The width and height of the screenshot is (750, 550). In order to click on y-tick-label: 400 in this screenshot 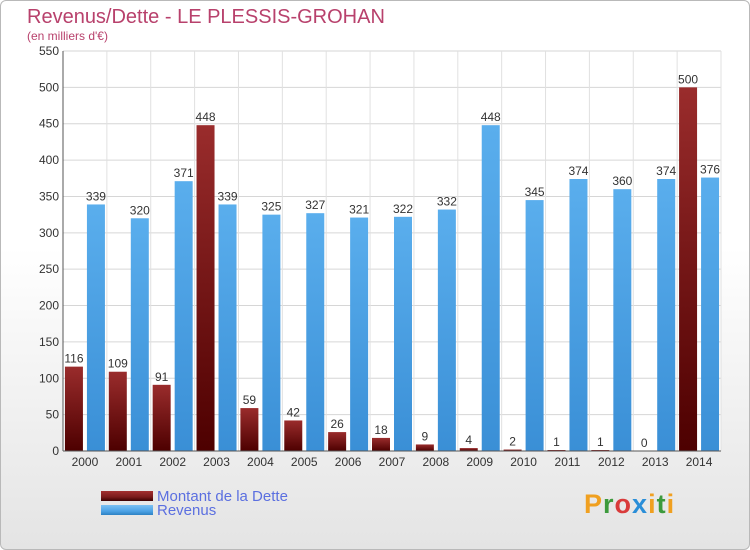, I will do `click(49, 160)`.